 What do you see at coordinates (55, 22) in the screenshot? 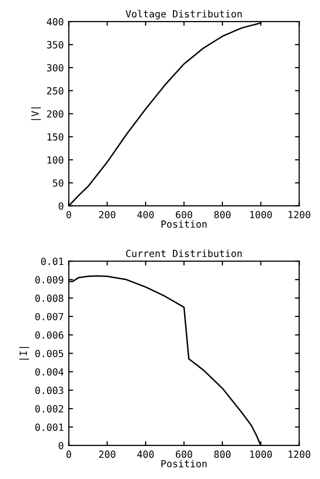
I see `y-tick-label: 400` at bounding box center [55, 22].